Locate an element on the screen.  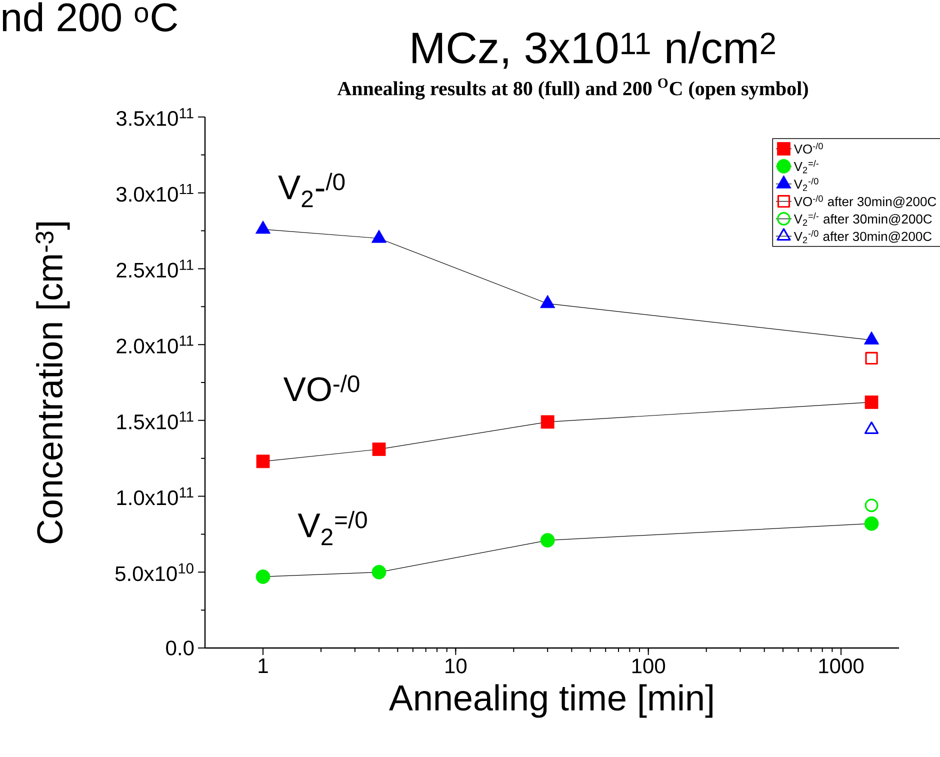
legend-label: V$_{2}$-/0 is located at coordinates (806, 184).